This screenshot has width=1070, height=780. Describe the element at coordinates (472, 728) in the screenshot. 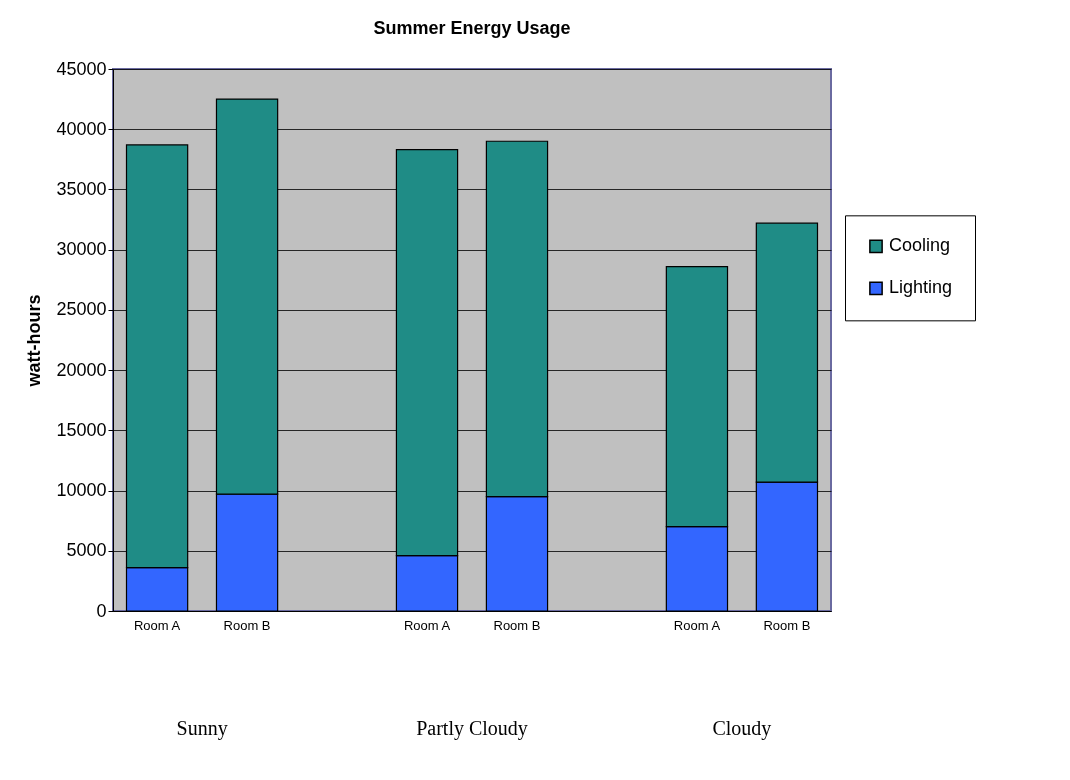

I see `text: Partly Cloudy` at that location.